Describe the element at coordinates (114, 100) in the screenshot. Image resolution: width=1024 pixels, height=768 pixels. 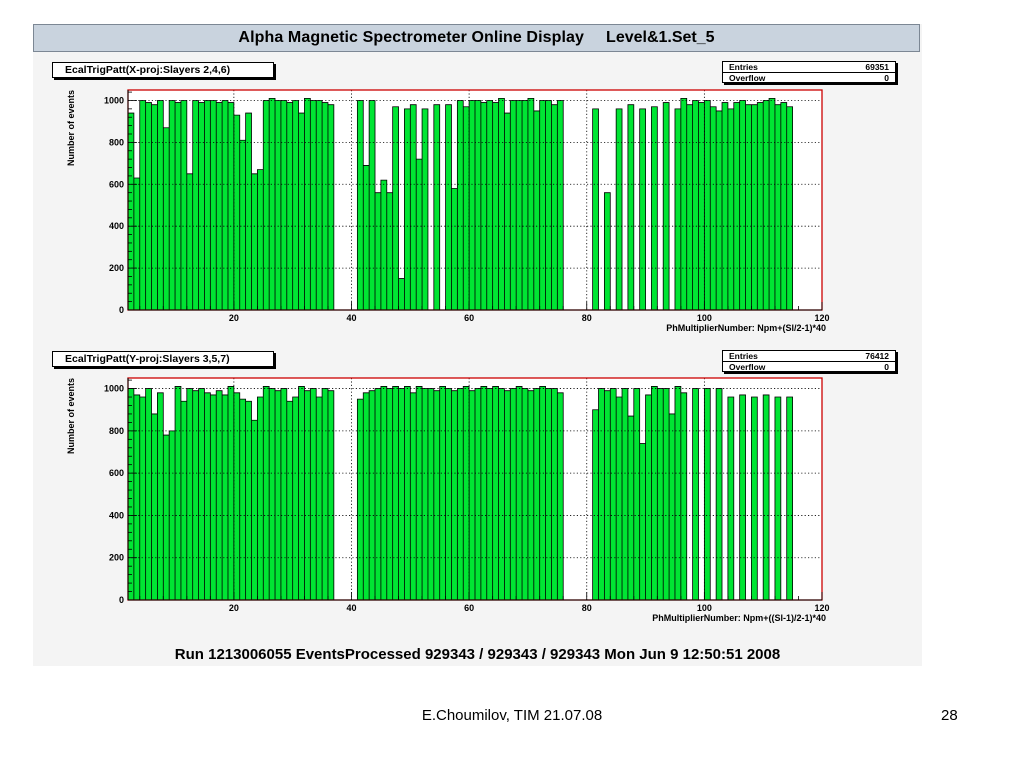
I see `hist1-y-tick-label: 1000` at that location.